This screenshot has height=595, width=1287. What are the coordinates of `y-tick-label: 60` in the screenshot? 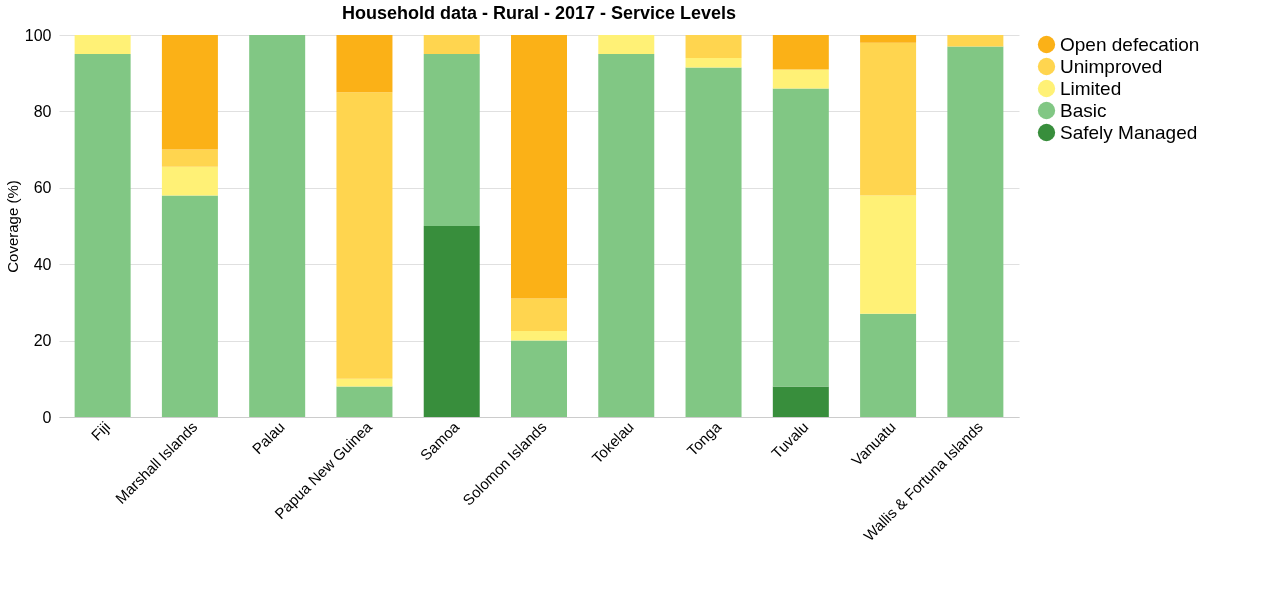 It's located at (42, 188).